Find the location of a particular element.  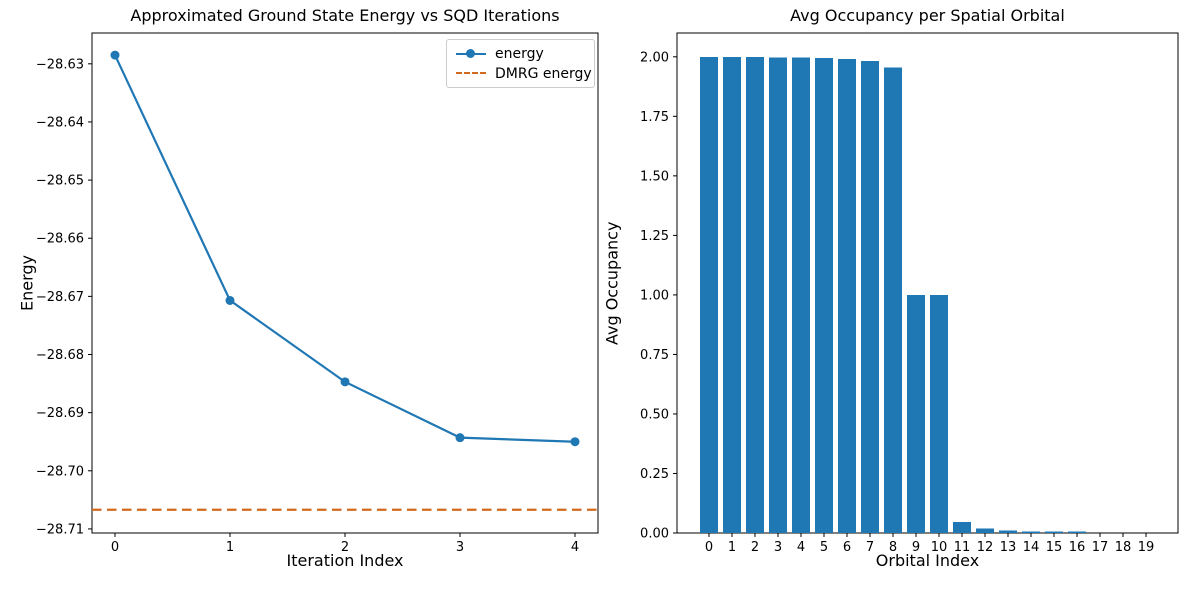

dmrg-dashed-line-icon is located at coordinates (471, 74).